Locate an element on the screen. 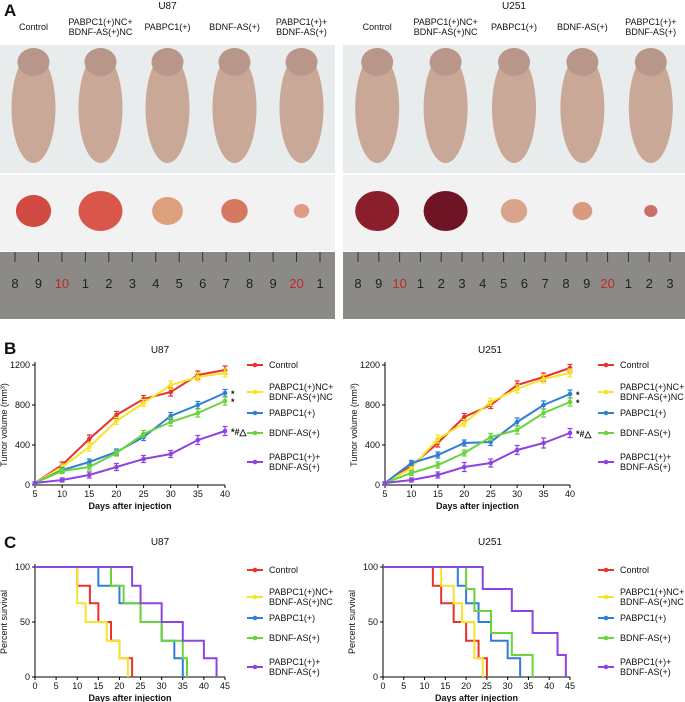 This screenshot has height=702, width=685. ruler-number: 10 is located at coordinates (62, 283).